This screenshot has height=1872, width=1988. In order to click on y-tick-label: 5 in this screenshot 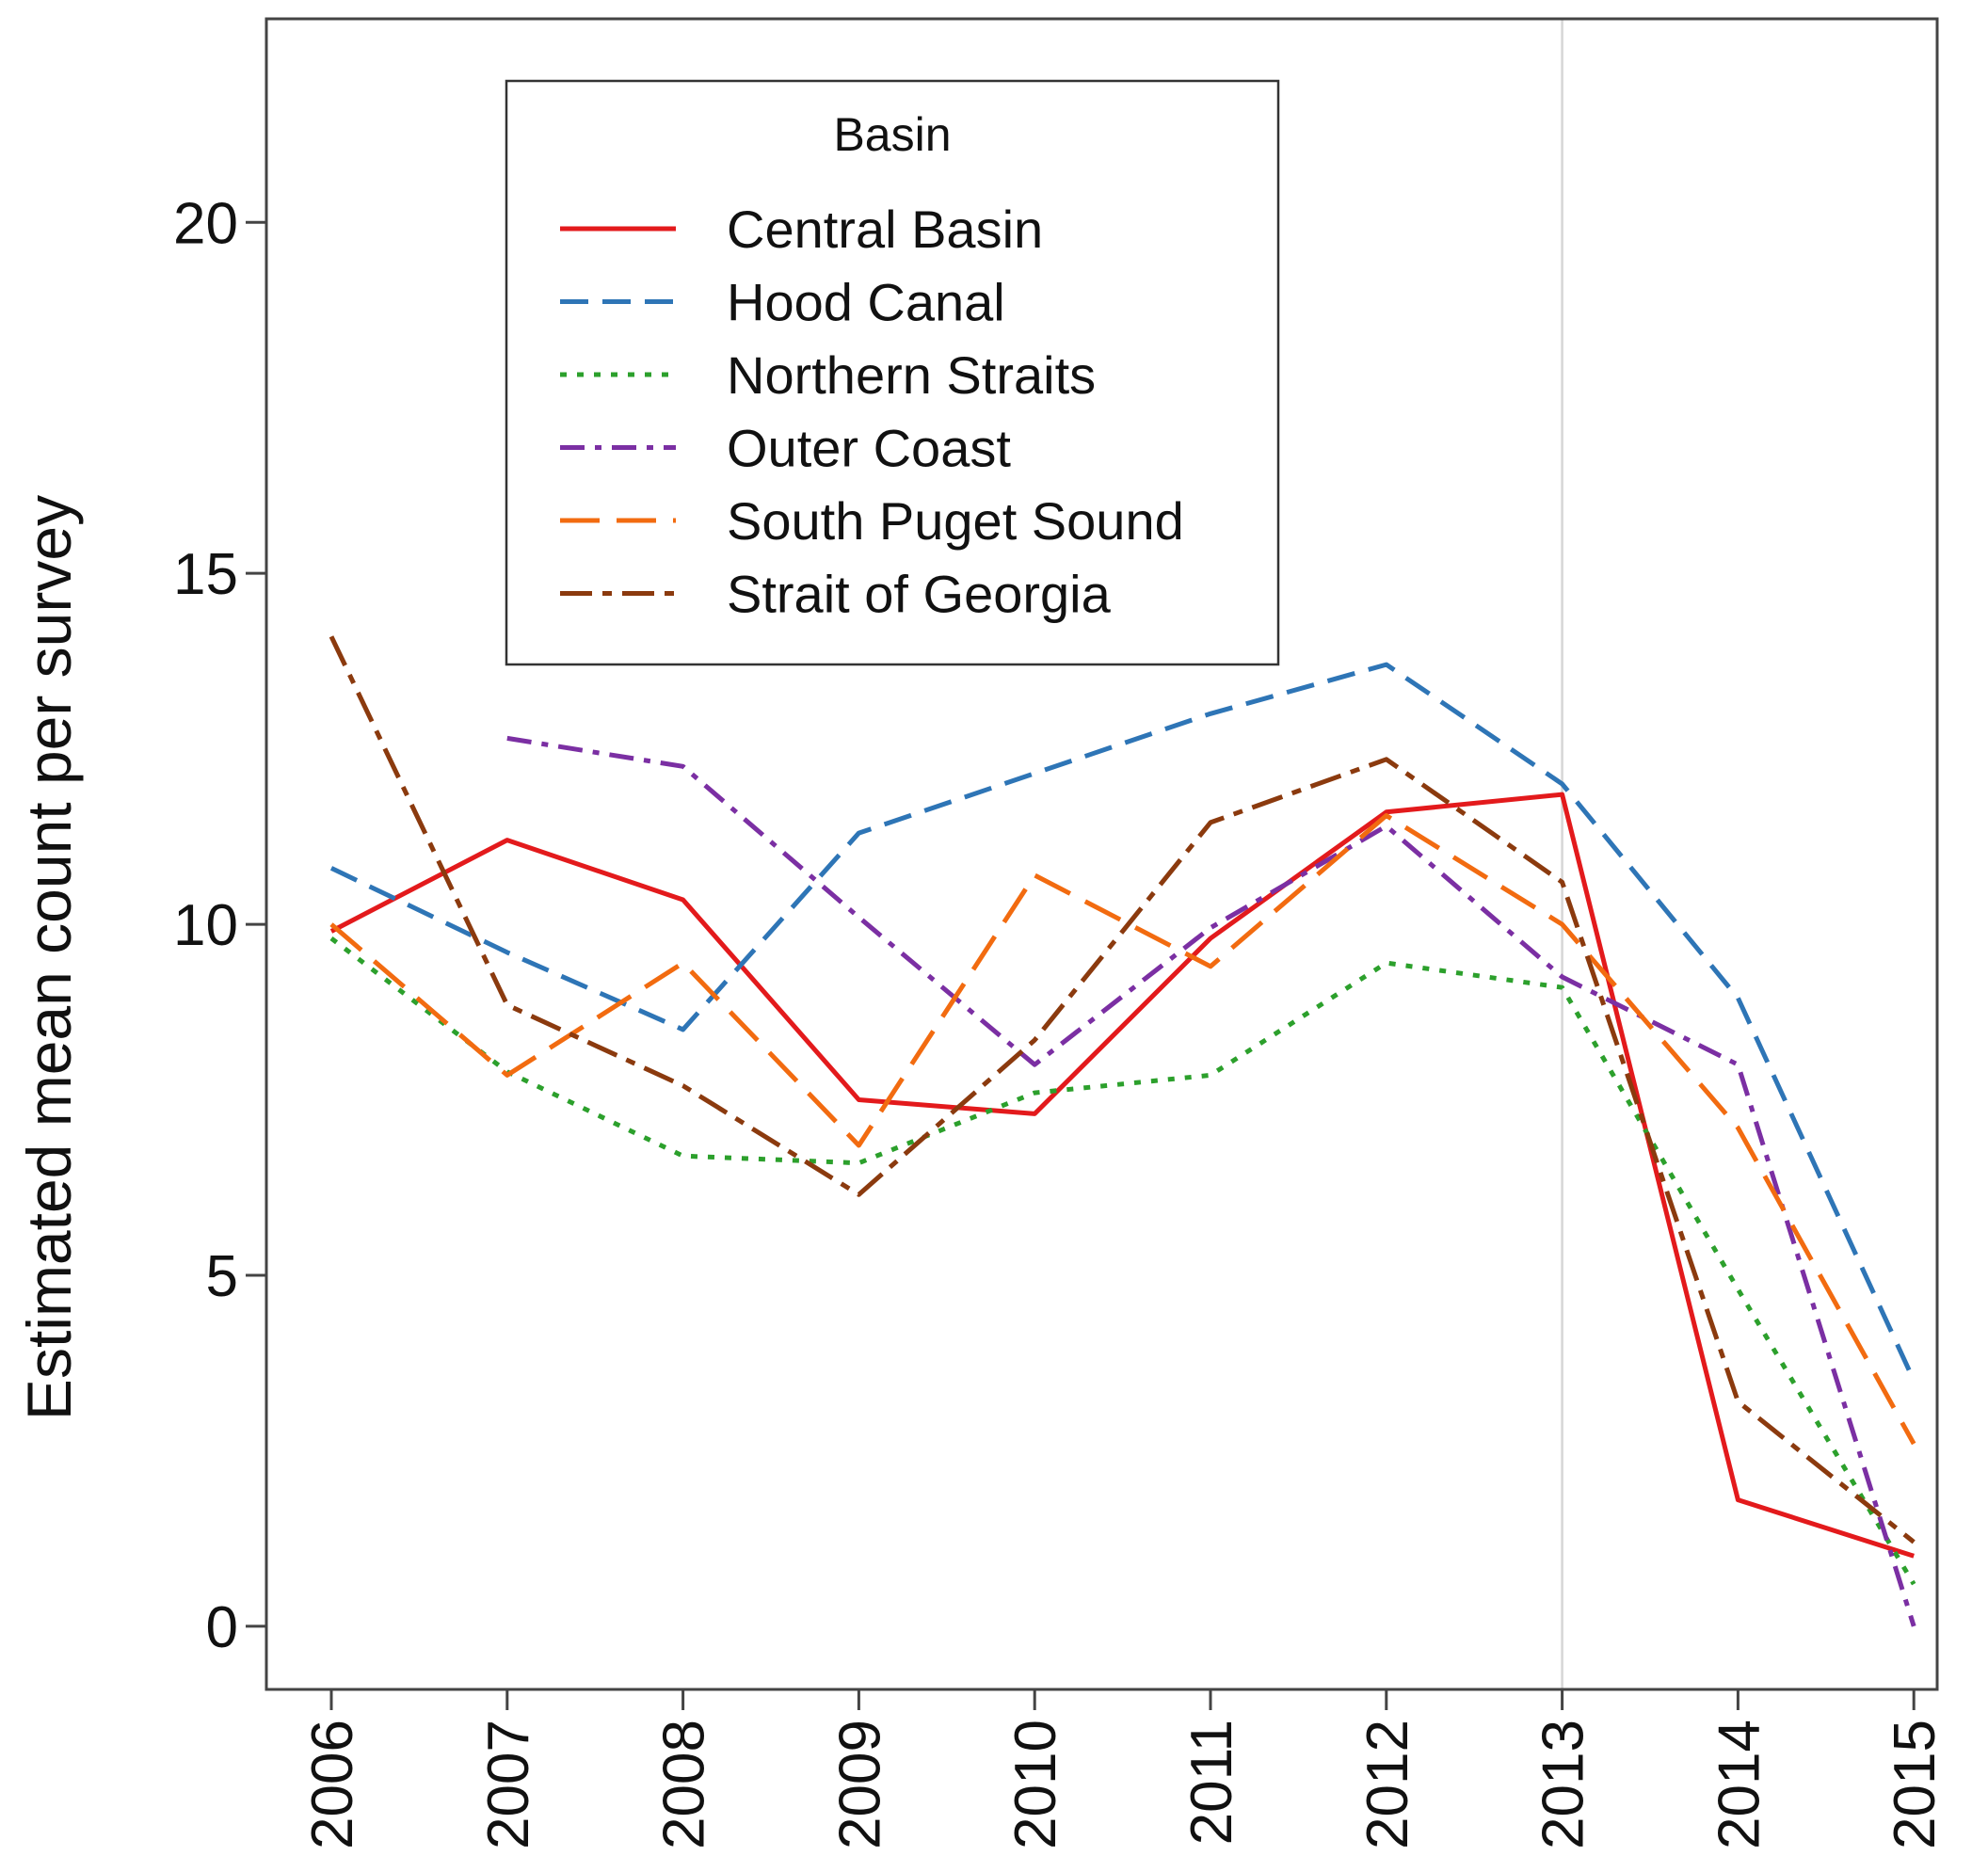, I will do `click(222, 1276)`.